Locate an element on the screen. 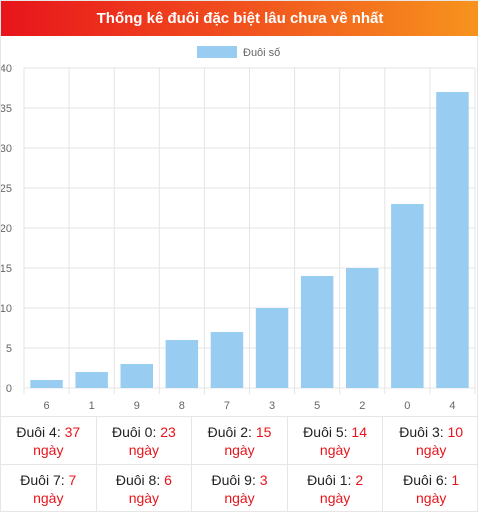 The width and height of the screenshot is (478, 512). stat-cell: Đuôi 7: 7 ngày is located at coordinates (49, 488).